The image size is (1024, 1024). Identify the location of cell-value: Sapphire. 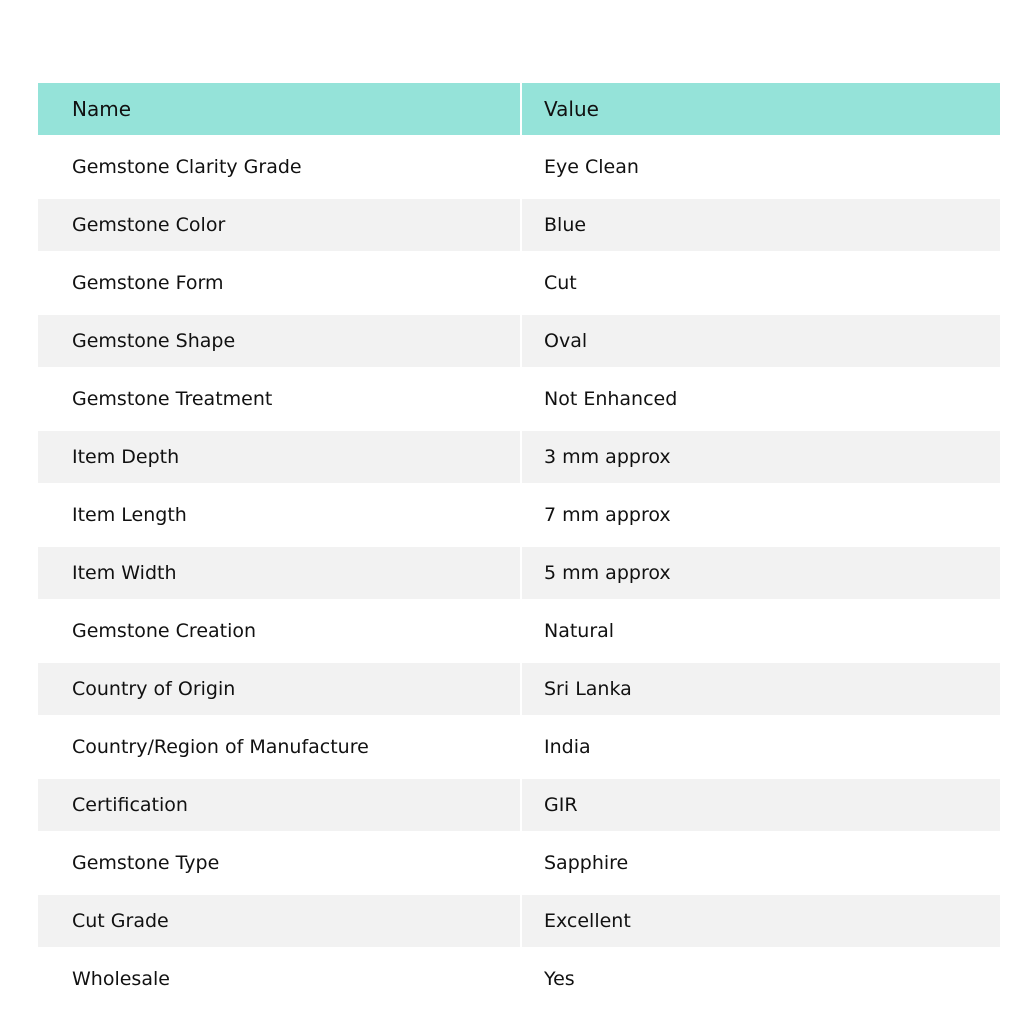
(586, 863).